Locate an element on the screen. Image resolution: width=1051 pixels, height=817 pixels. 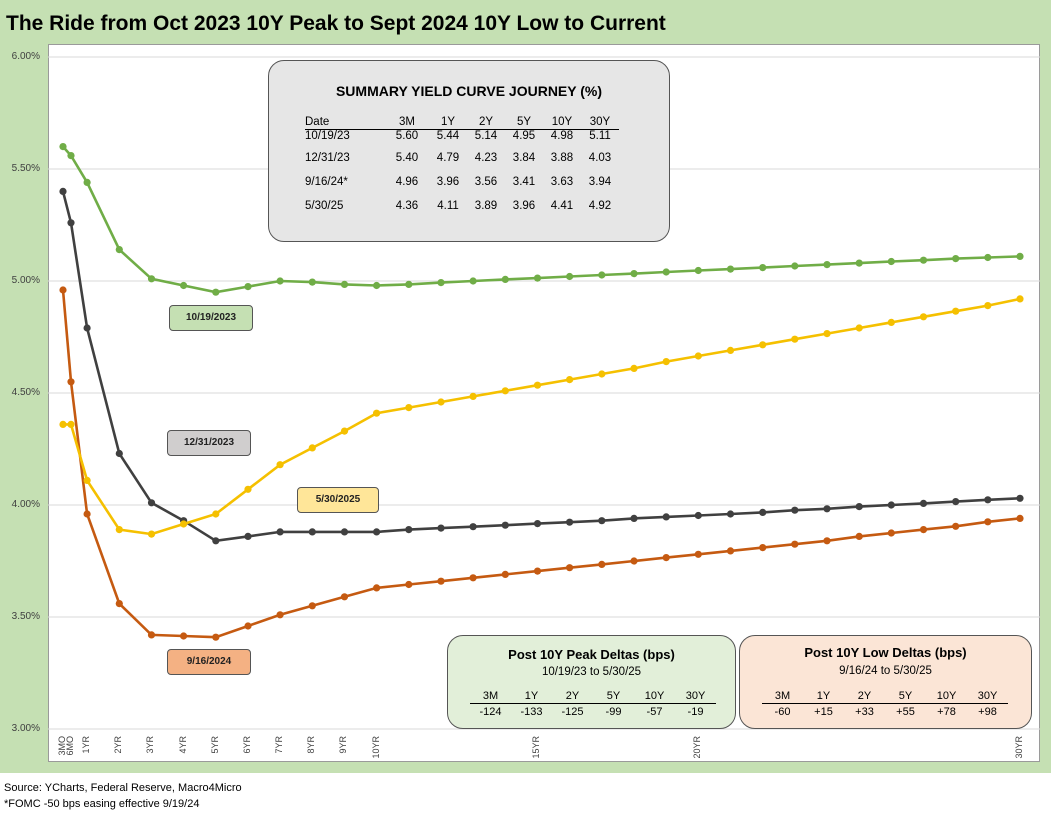
x-tick-label: 7YR is located at coordinates (279, 745).